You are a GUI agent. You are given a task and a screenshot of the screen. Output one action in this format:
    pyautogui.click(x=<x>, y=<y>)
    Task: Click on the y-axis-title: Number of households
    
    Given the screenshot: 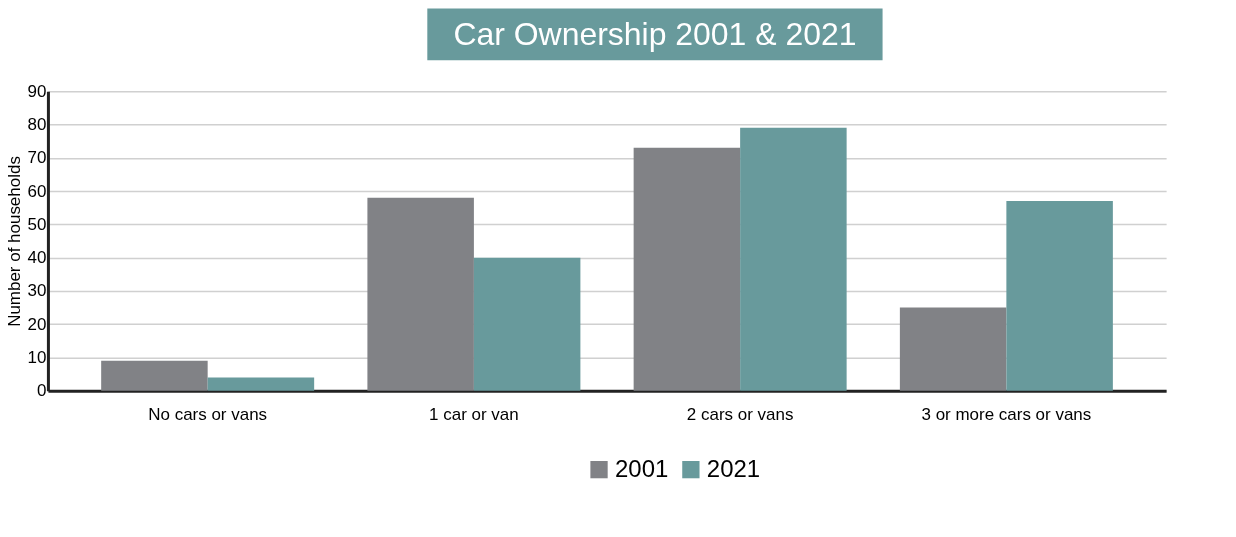 What is the action you would take?
    pyautogui.click(x=14, y=241)
    